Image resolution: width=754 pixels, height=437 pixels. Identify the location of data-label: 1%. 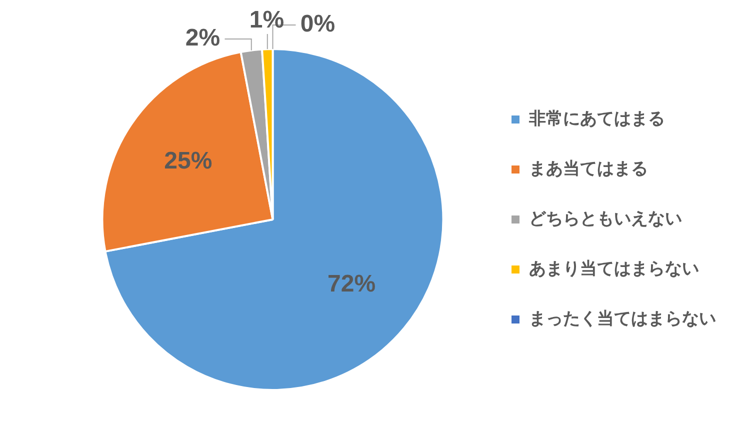
(266, 20).